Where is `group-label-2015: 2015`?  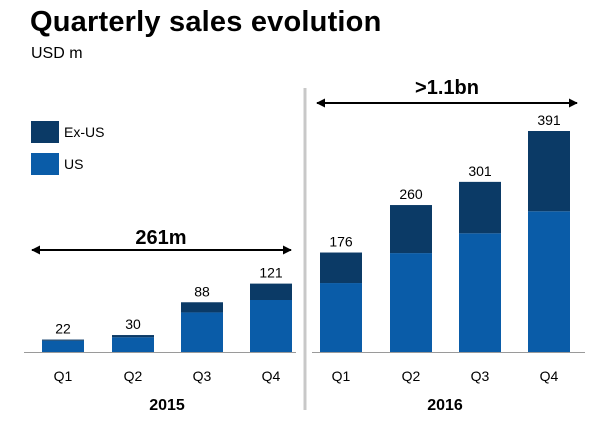
group-label-2015: 2015 is located at coordinates (167, 405).